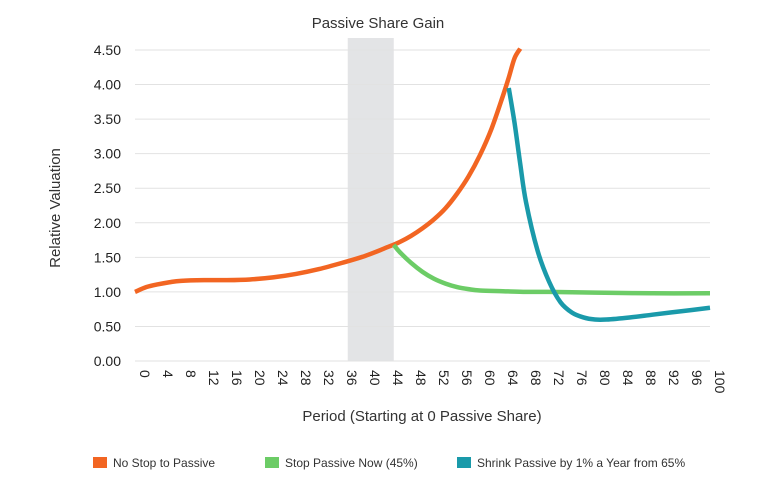  Describe the element at coordinates (55, 208) in the screenshot. I see `y-axis-label: Relative Valuation` at that location.